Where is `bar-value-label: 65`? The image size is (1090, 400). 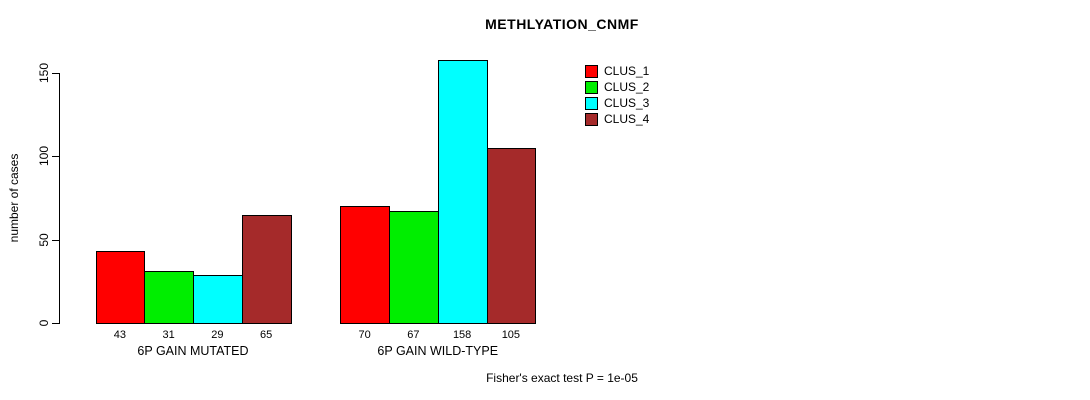 bar-value-label: 65 is located at coordinates (266, 335).